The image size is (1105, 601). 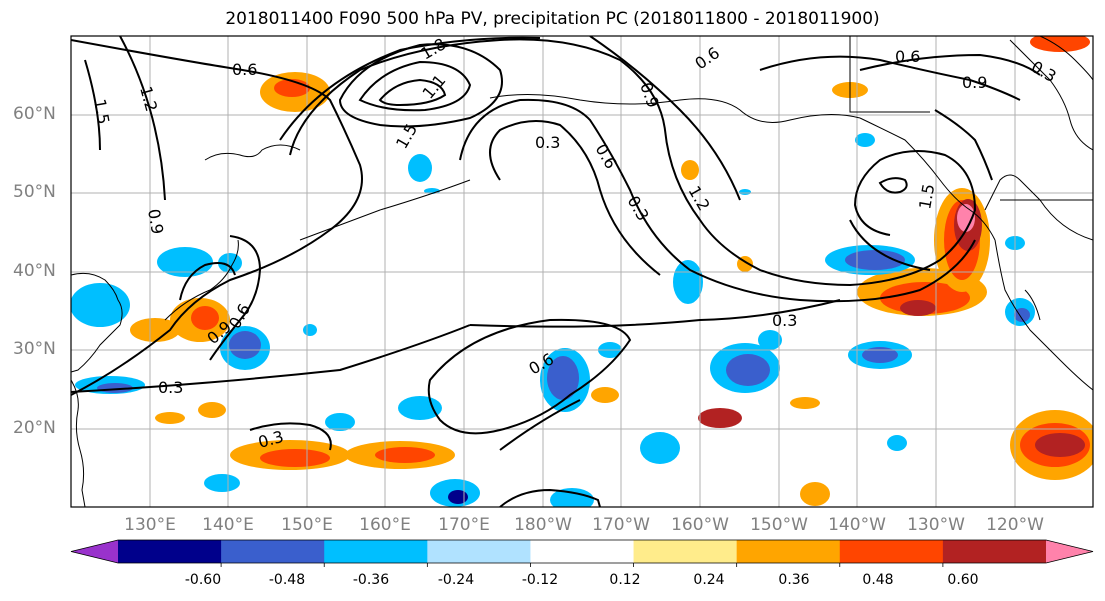 What do you see at coordinates (540, 580) in the screenshot?
I see `colorbar-tick-label: -0.12` at bounding box center [540, 580].